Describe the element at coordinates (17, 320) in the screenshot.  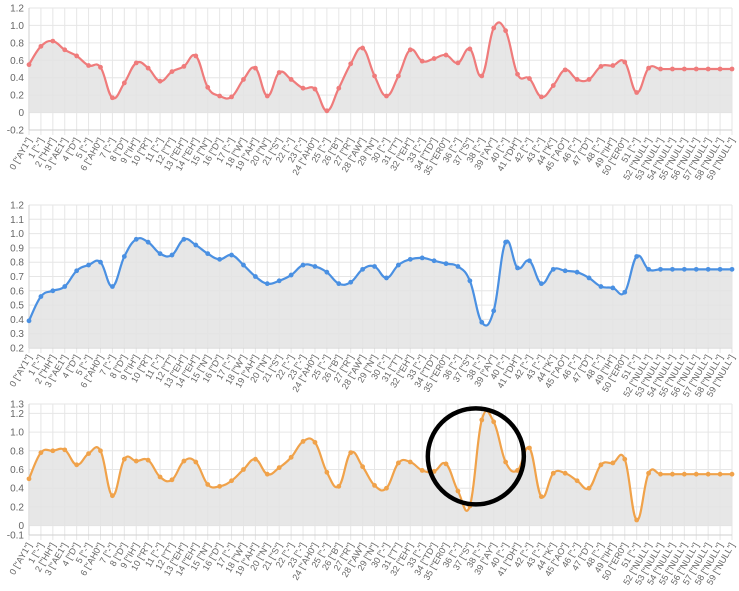
I see `y-tick-label: 0.4` at that location.